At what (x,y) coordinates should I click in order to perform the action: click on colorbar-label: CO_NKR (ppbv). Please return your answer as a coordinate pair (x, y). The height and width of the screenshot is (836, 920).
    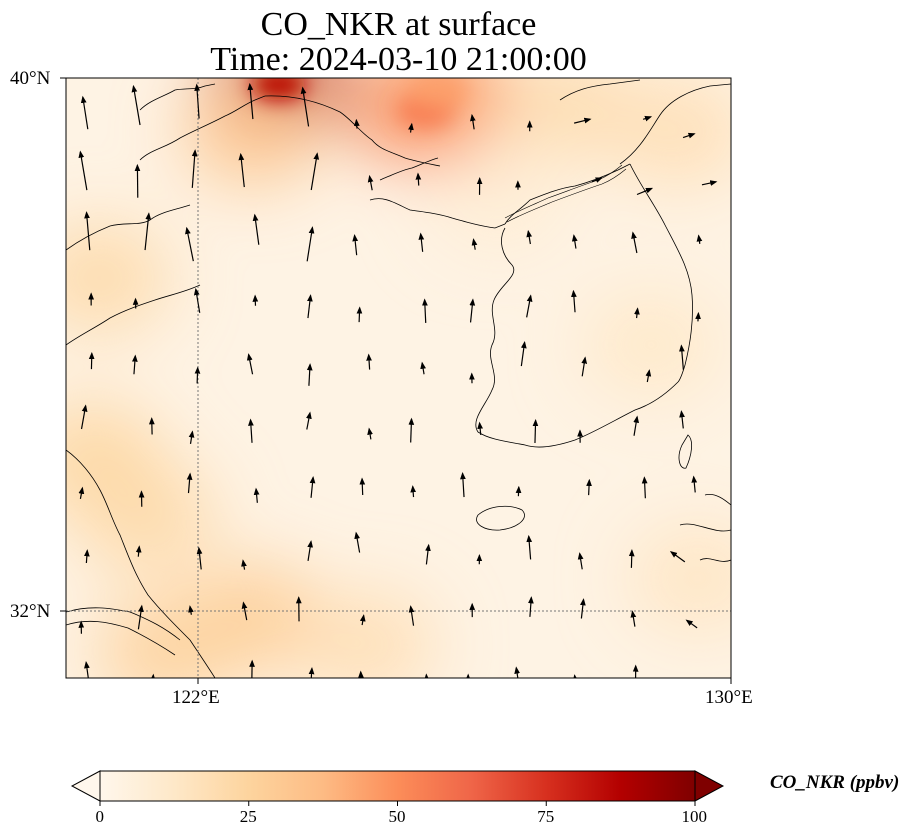
    Looking at the image, I should click on (835, 782).